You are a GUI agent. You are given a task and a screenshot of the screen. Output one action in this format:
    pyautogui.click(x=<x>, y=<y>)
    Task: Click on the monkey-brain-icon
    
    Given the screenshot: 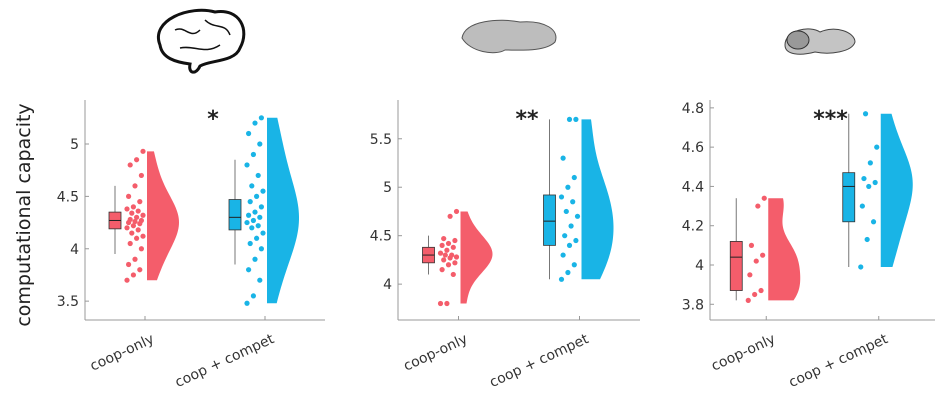 What is the action you would take?
    pyautogui.click(x=509, y=36)
    